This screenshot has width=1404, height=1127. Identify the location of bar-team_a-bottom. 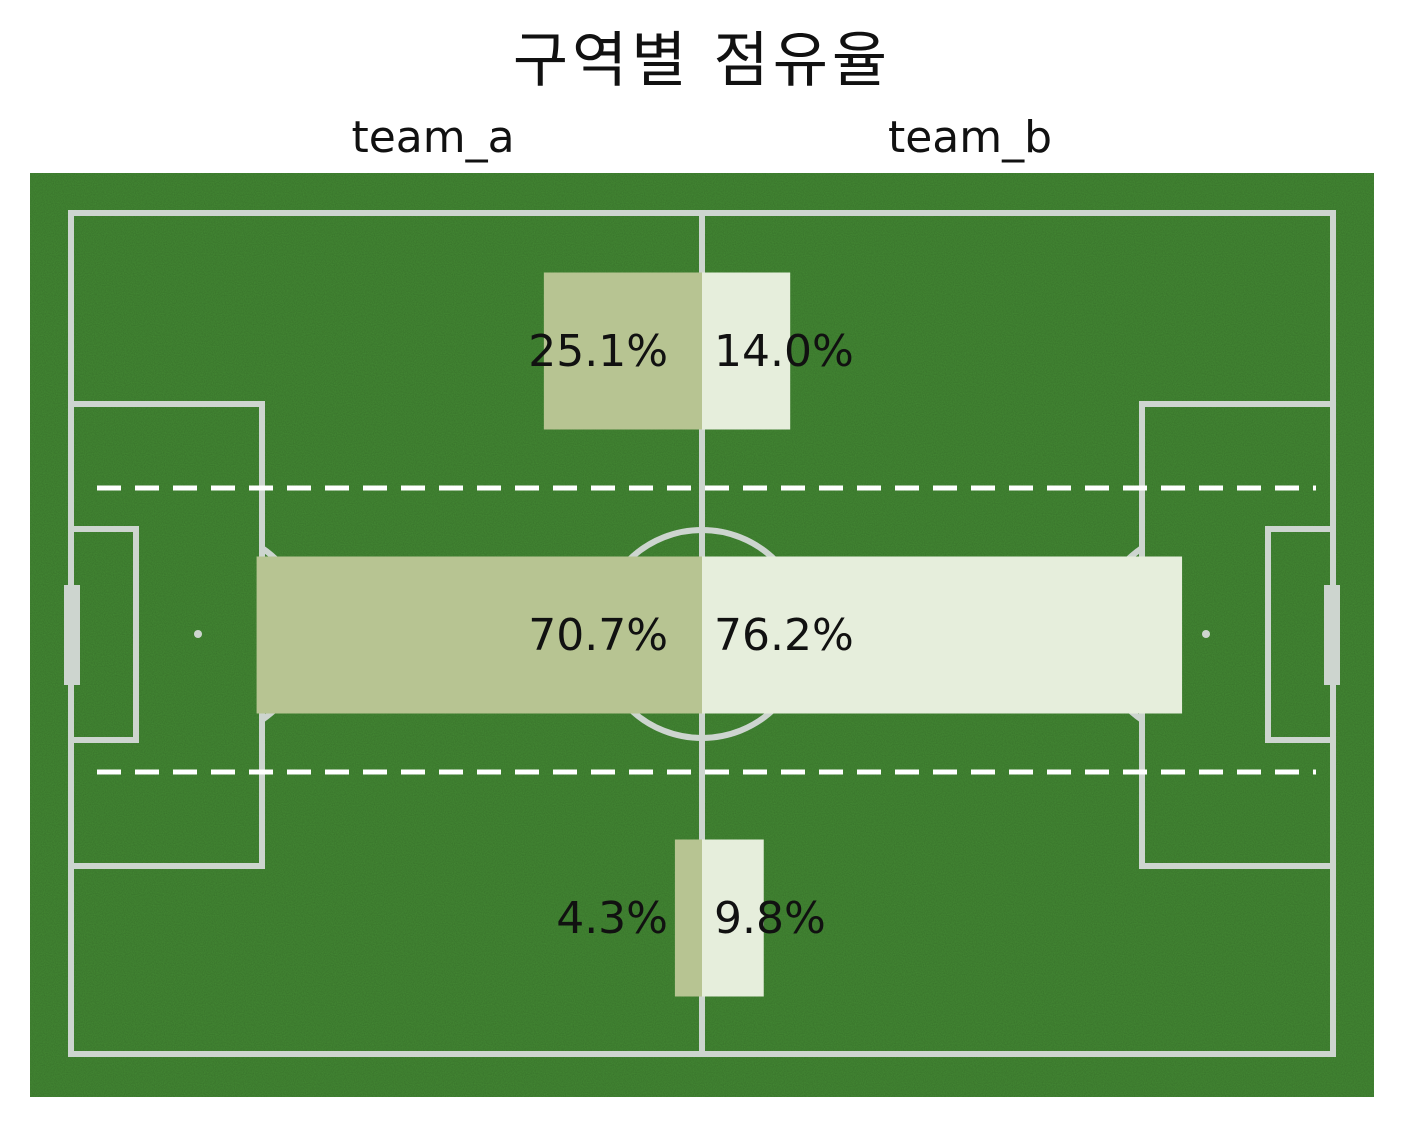
(688, 918).